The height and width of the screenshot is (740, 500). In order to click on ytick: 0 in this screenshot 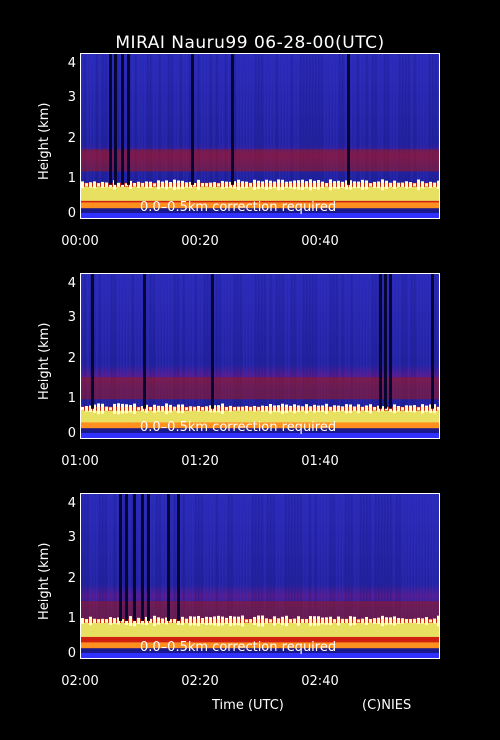, I will do `click(71, 213)`.